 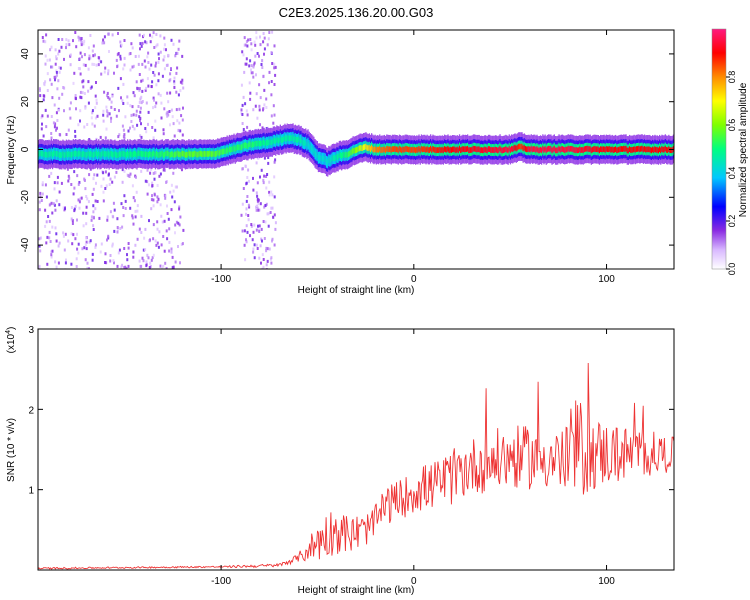 I want to click on colorbar-tick-label: 0.8, so click(x=732, y=77).